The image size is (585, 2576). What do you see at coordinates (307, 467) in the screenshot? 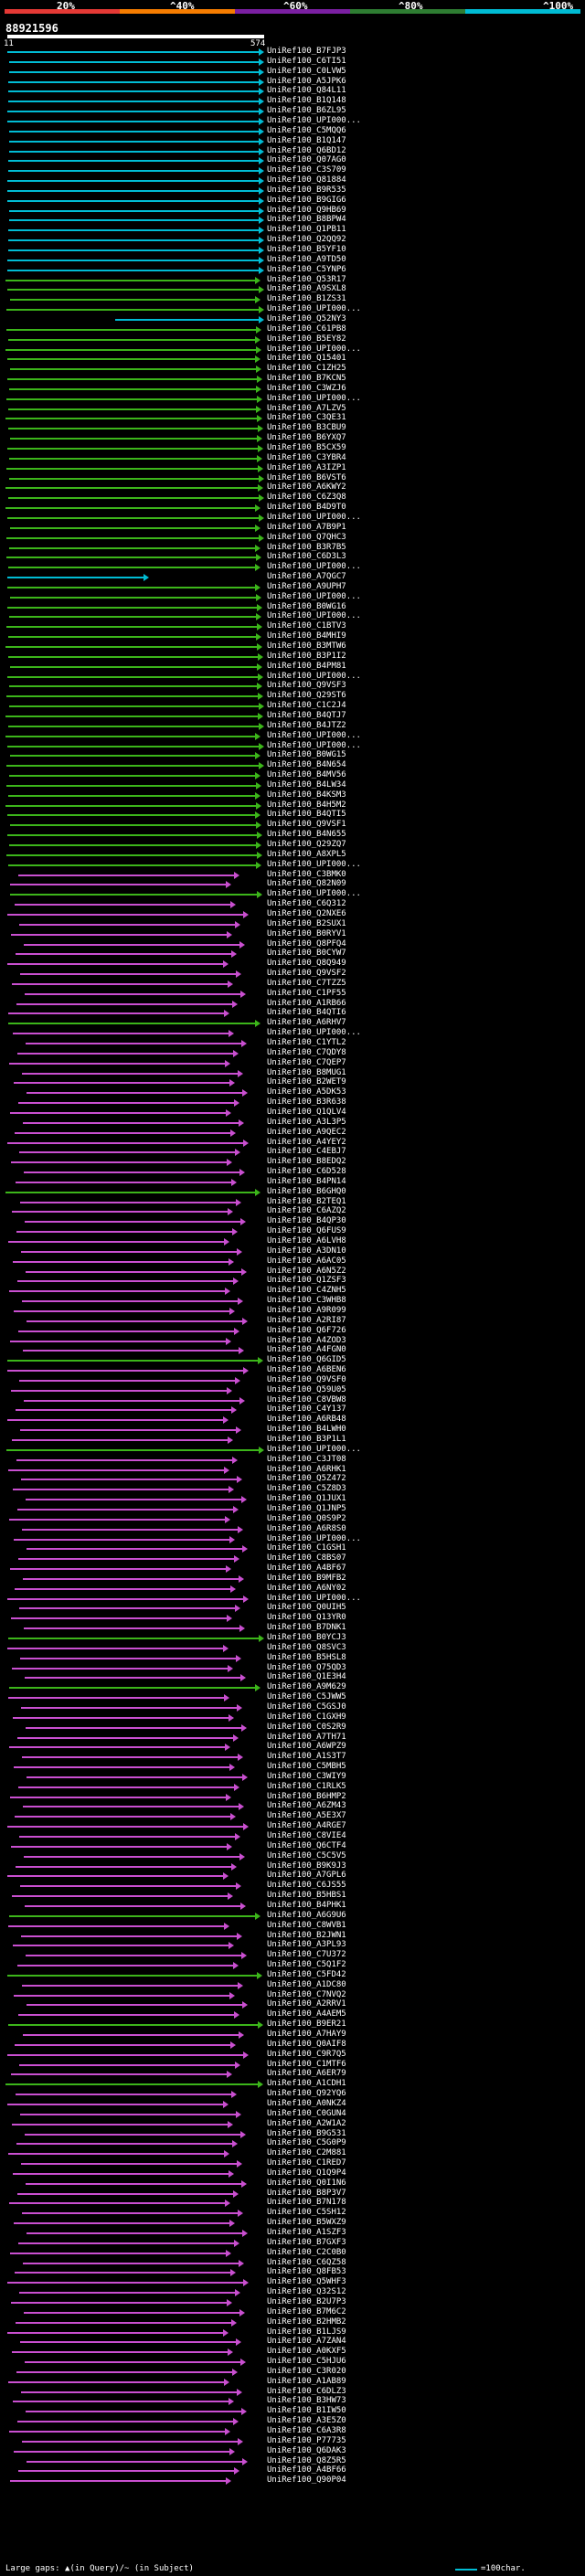
I see `hit-label: UniRef100_A3IZP1` at bounding box center [307, 467].